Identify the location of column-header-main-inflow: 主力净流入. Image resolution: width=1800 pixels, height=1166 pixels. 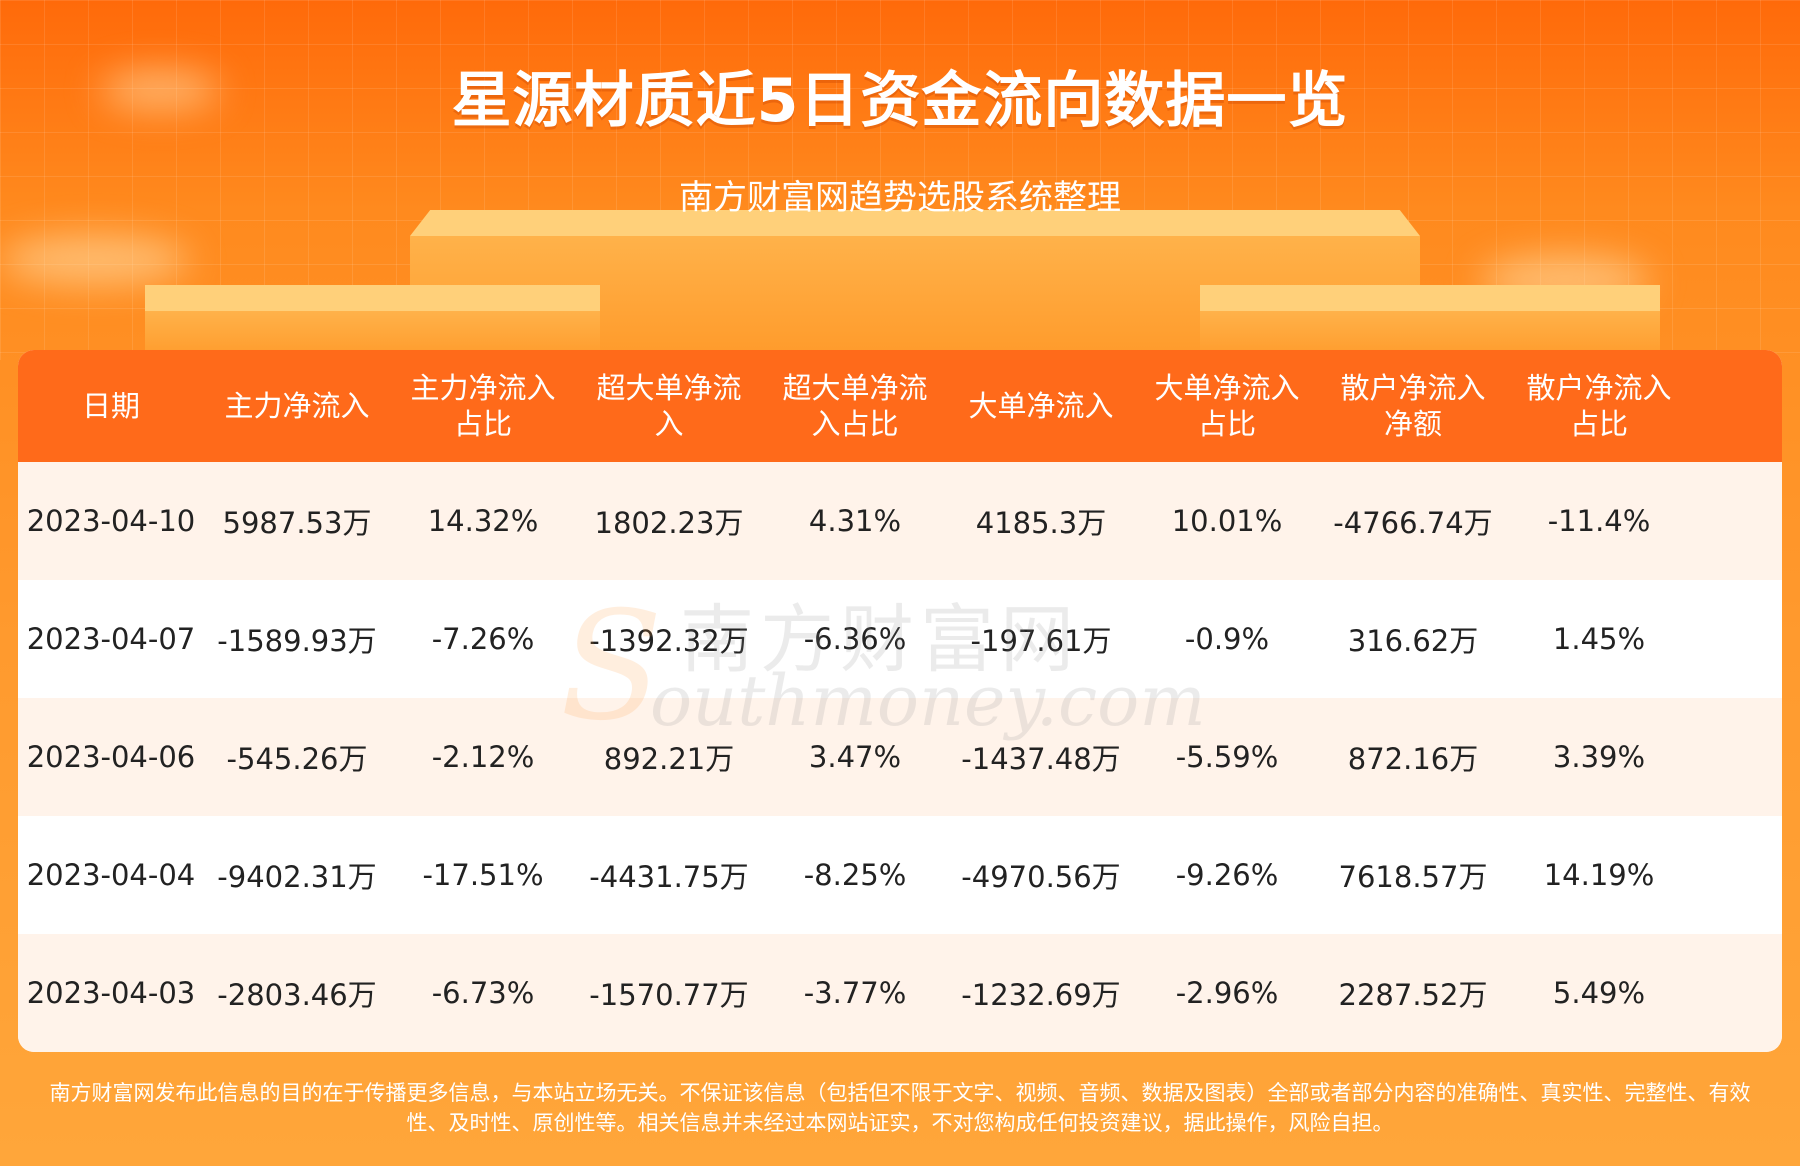
(297, 406).